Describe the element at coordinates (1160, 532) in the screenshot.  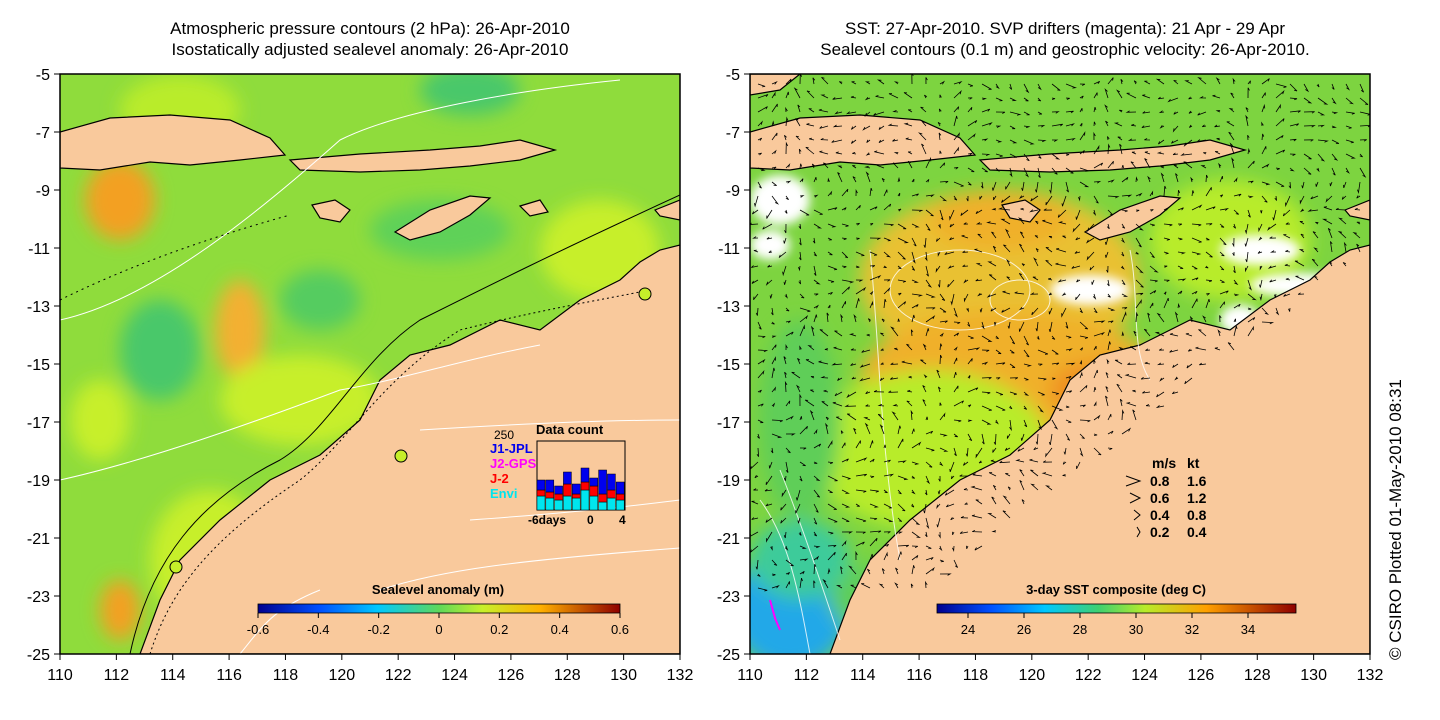
I see `velocity-legend-ms: 0.2` at that location.